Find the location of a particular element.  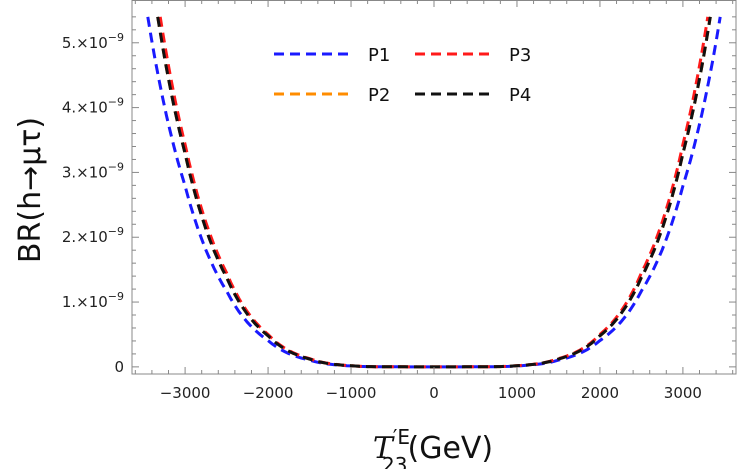

legend-label-p1: P1 is located at coordinates (379, 55).